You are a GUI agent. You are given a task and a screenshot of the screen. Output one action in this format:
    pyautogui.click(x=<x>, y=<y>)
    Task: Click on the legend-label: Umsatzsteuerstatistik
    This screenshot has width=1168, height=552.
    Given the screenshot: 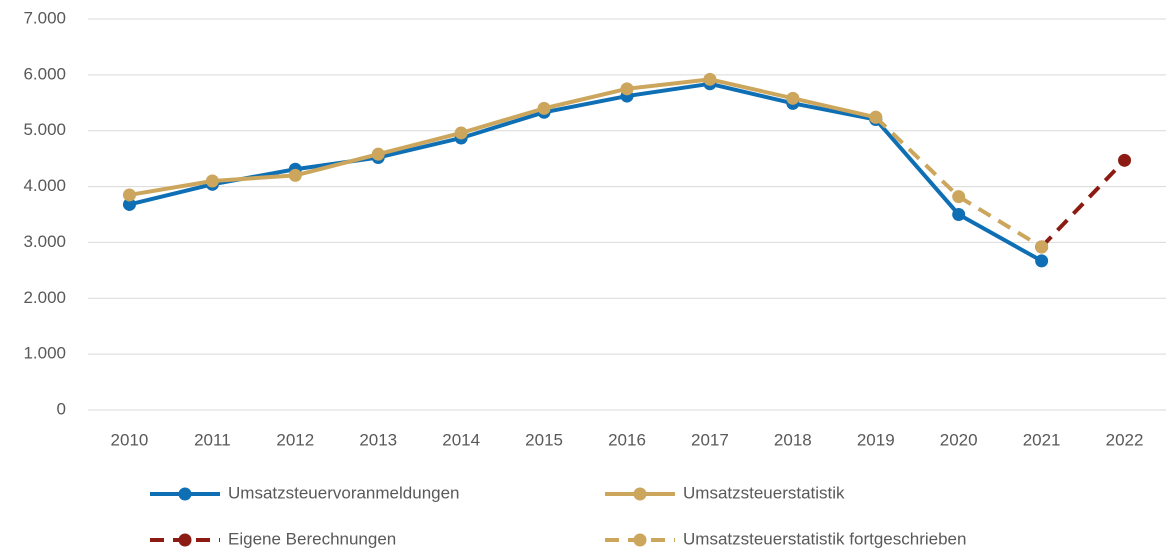 What is the action you would take?
    pyautogui.click(x=764, y=492)
    